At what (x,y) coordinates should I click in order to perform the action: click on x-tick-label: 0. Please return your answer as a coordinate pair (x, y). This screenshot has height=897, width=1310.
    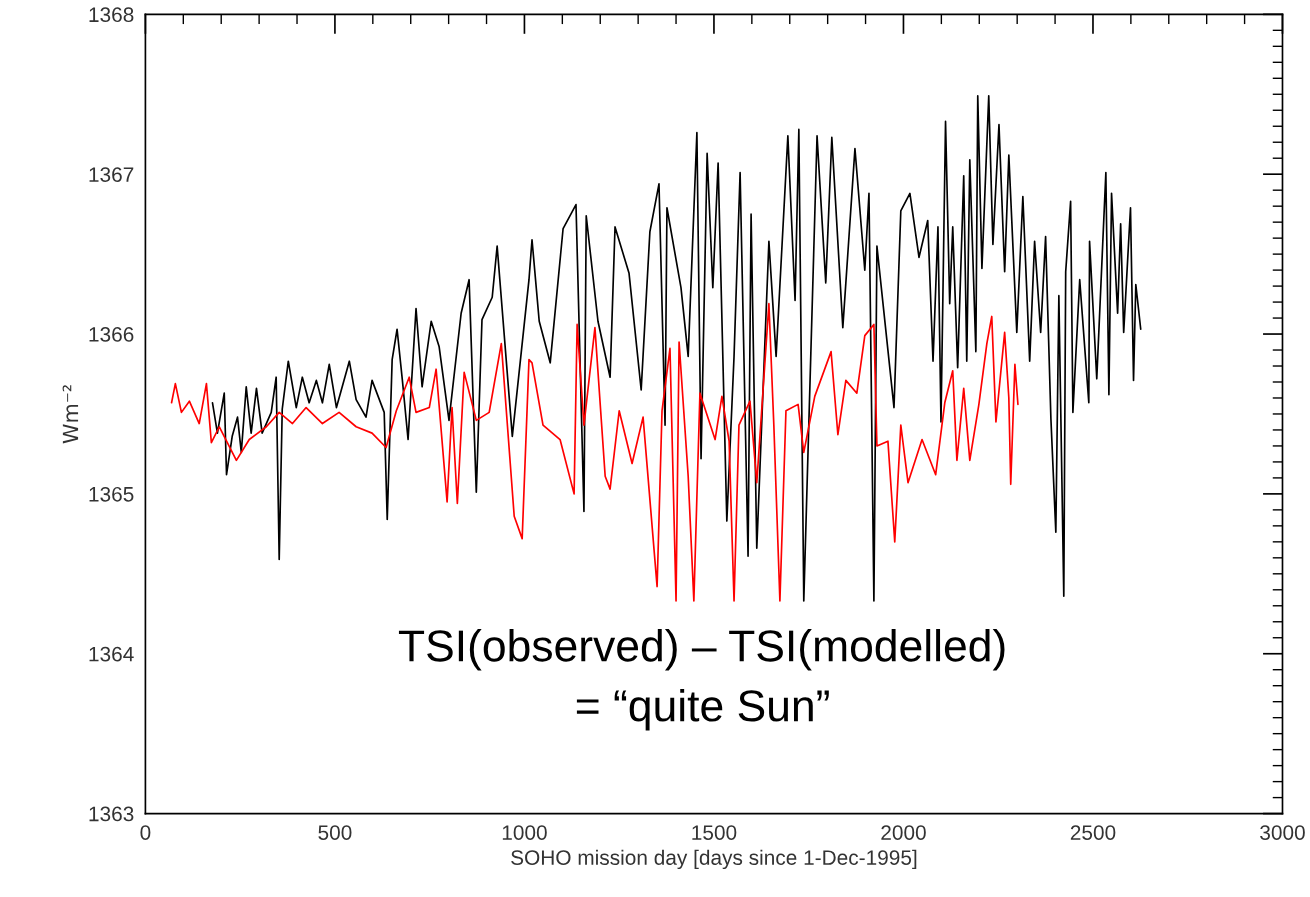
    Looking at the image, I should click on (145, 832).